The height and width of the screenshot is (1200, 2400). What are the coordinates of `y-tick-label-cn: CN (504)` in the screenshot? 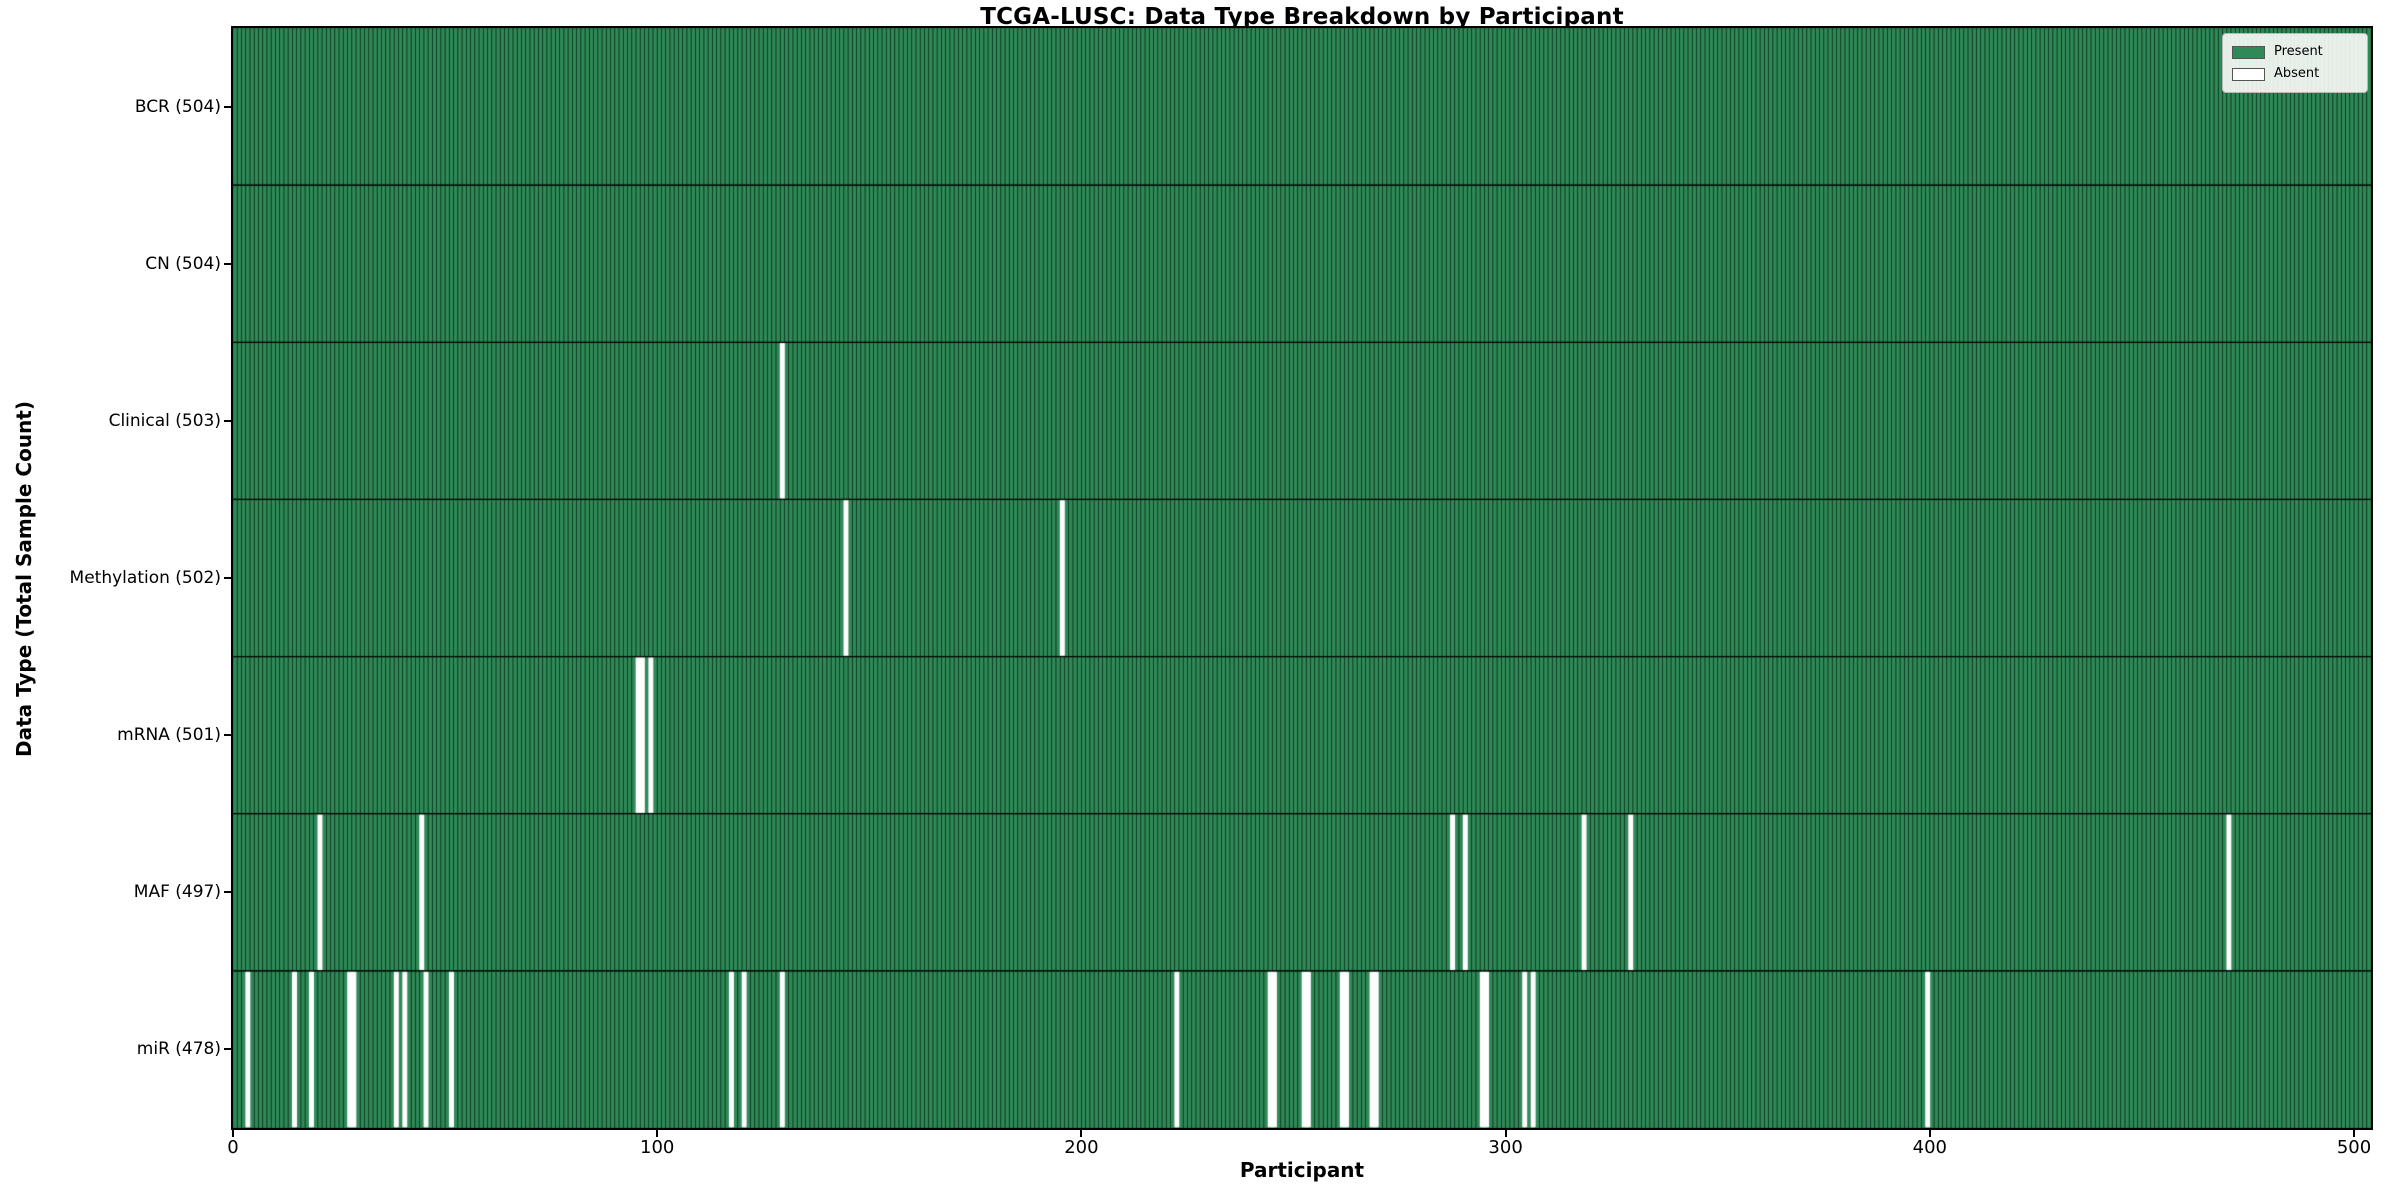 It's located at (183, 263).